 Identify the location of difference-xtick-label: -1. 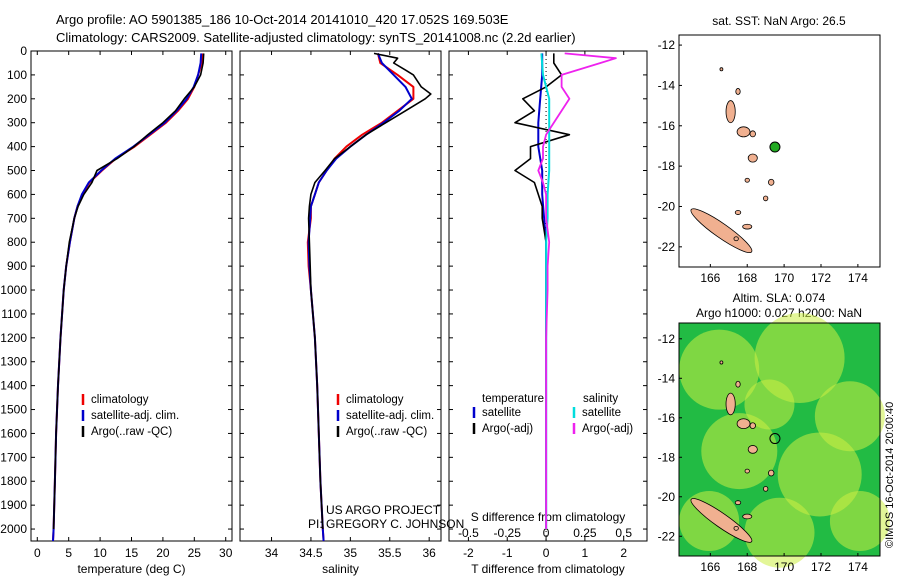
(507, 553).